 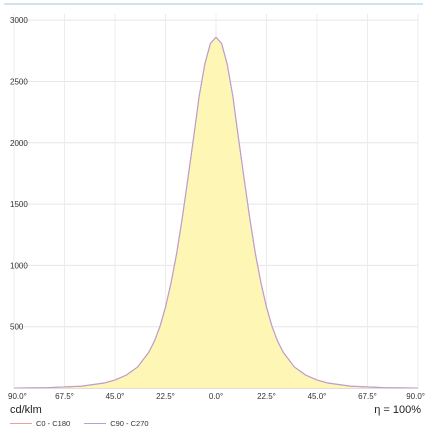 I want to click on legend-swatch-c90-c270, so click(x=95, y=423).